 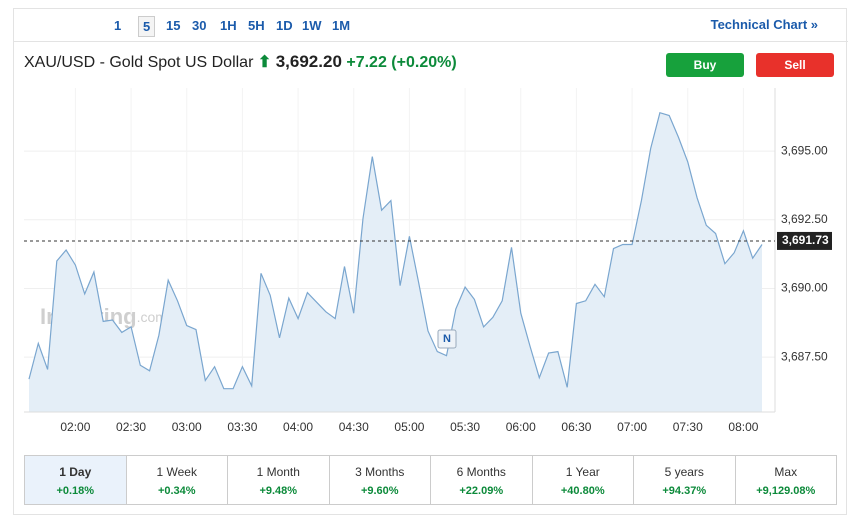 What do you see at coordinates (684, 472) in the screenshot?
I see `period-name: 5 years` at bounding box center [684, 472].